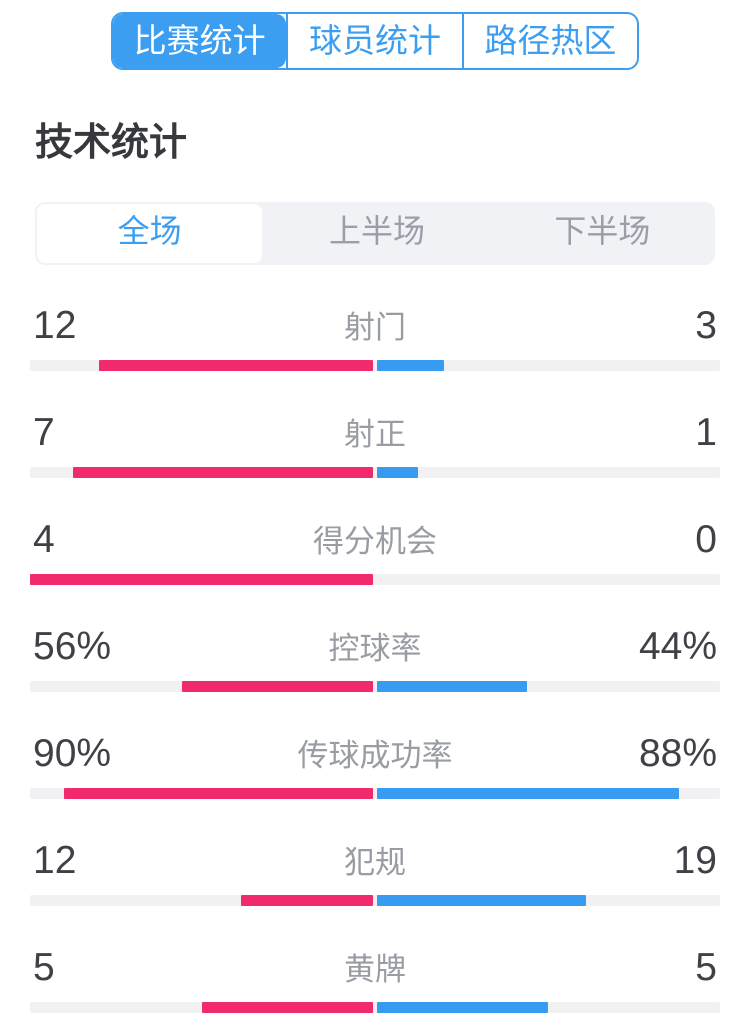 This screenshot has height=1035, width=750. I want to click on period-tab-second-half: 下半场, so click(602, 231).